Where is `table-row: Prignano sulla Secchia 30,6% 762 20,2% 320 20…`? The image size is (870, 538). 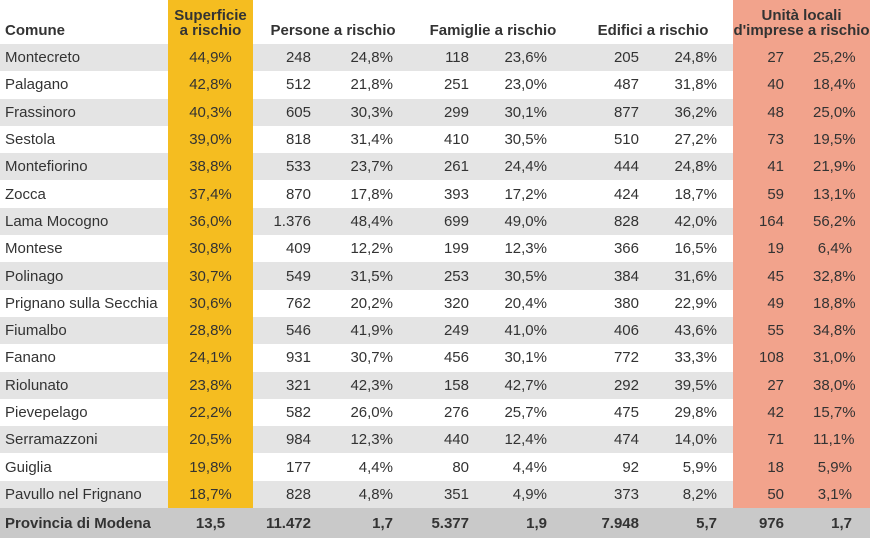 table-row: Prignano sulla Secchia 30,6% 762 20,2% 320 20… is located at coordinates (435, 303).